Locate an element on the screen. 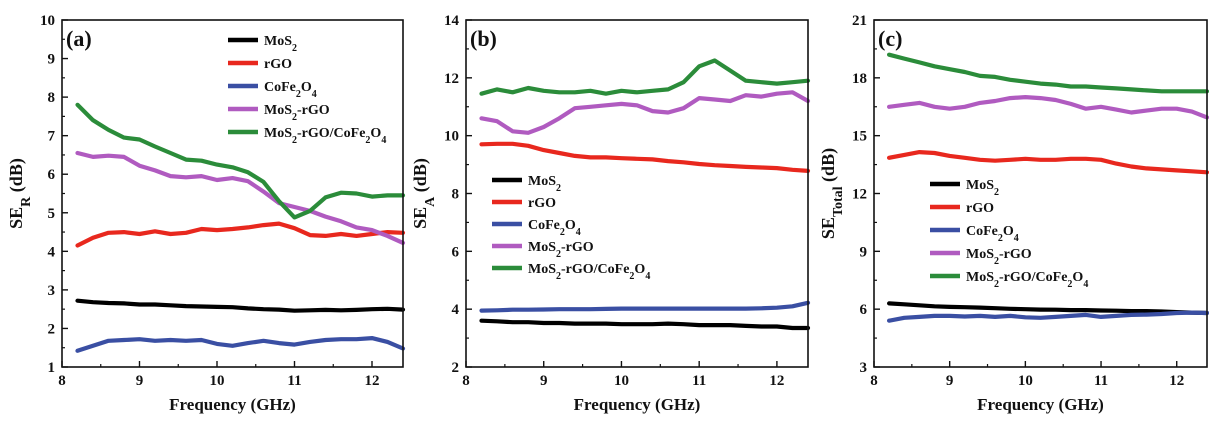  y-tick-label: 15 is located at coordinates (859, 137).